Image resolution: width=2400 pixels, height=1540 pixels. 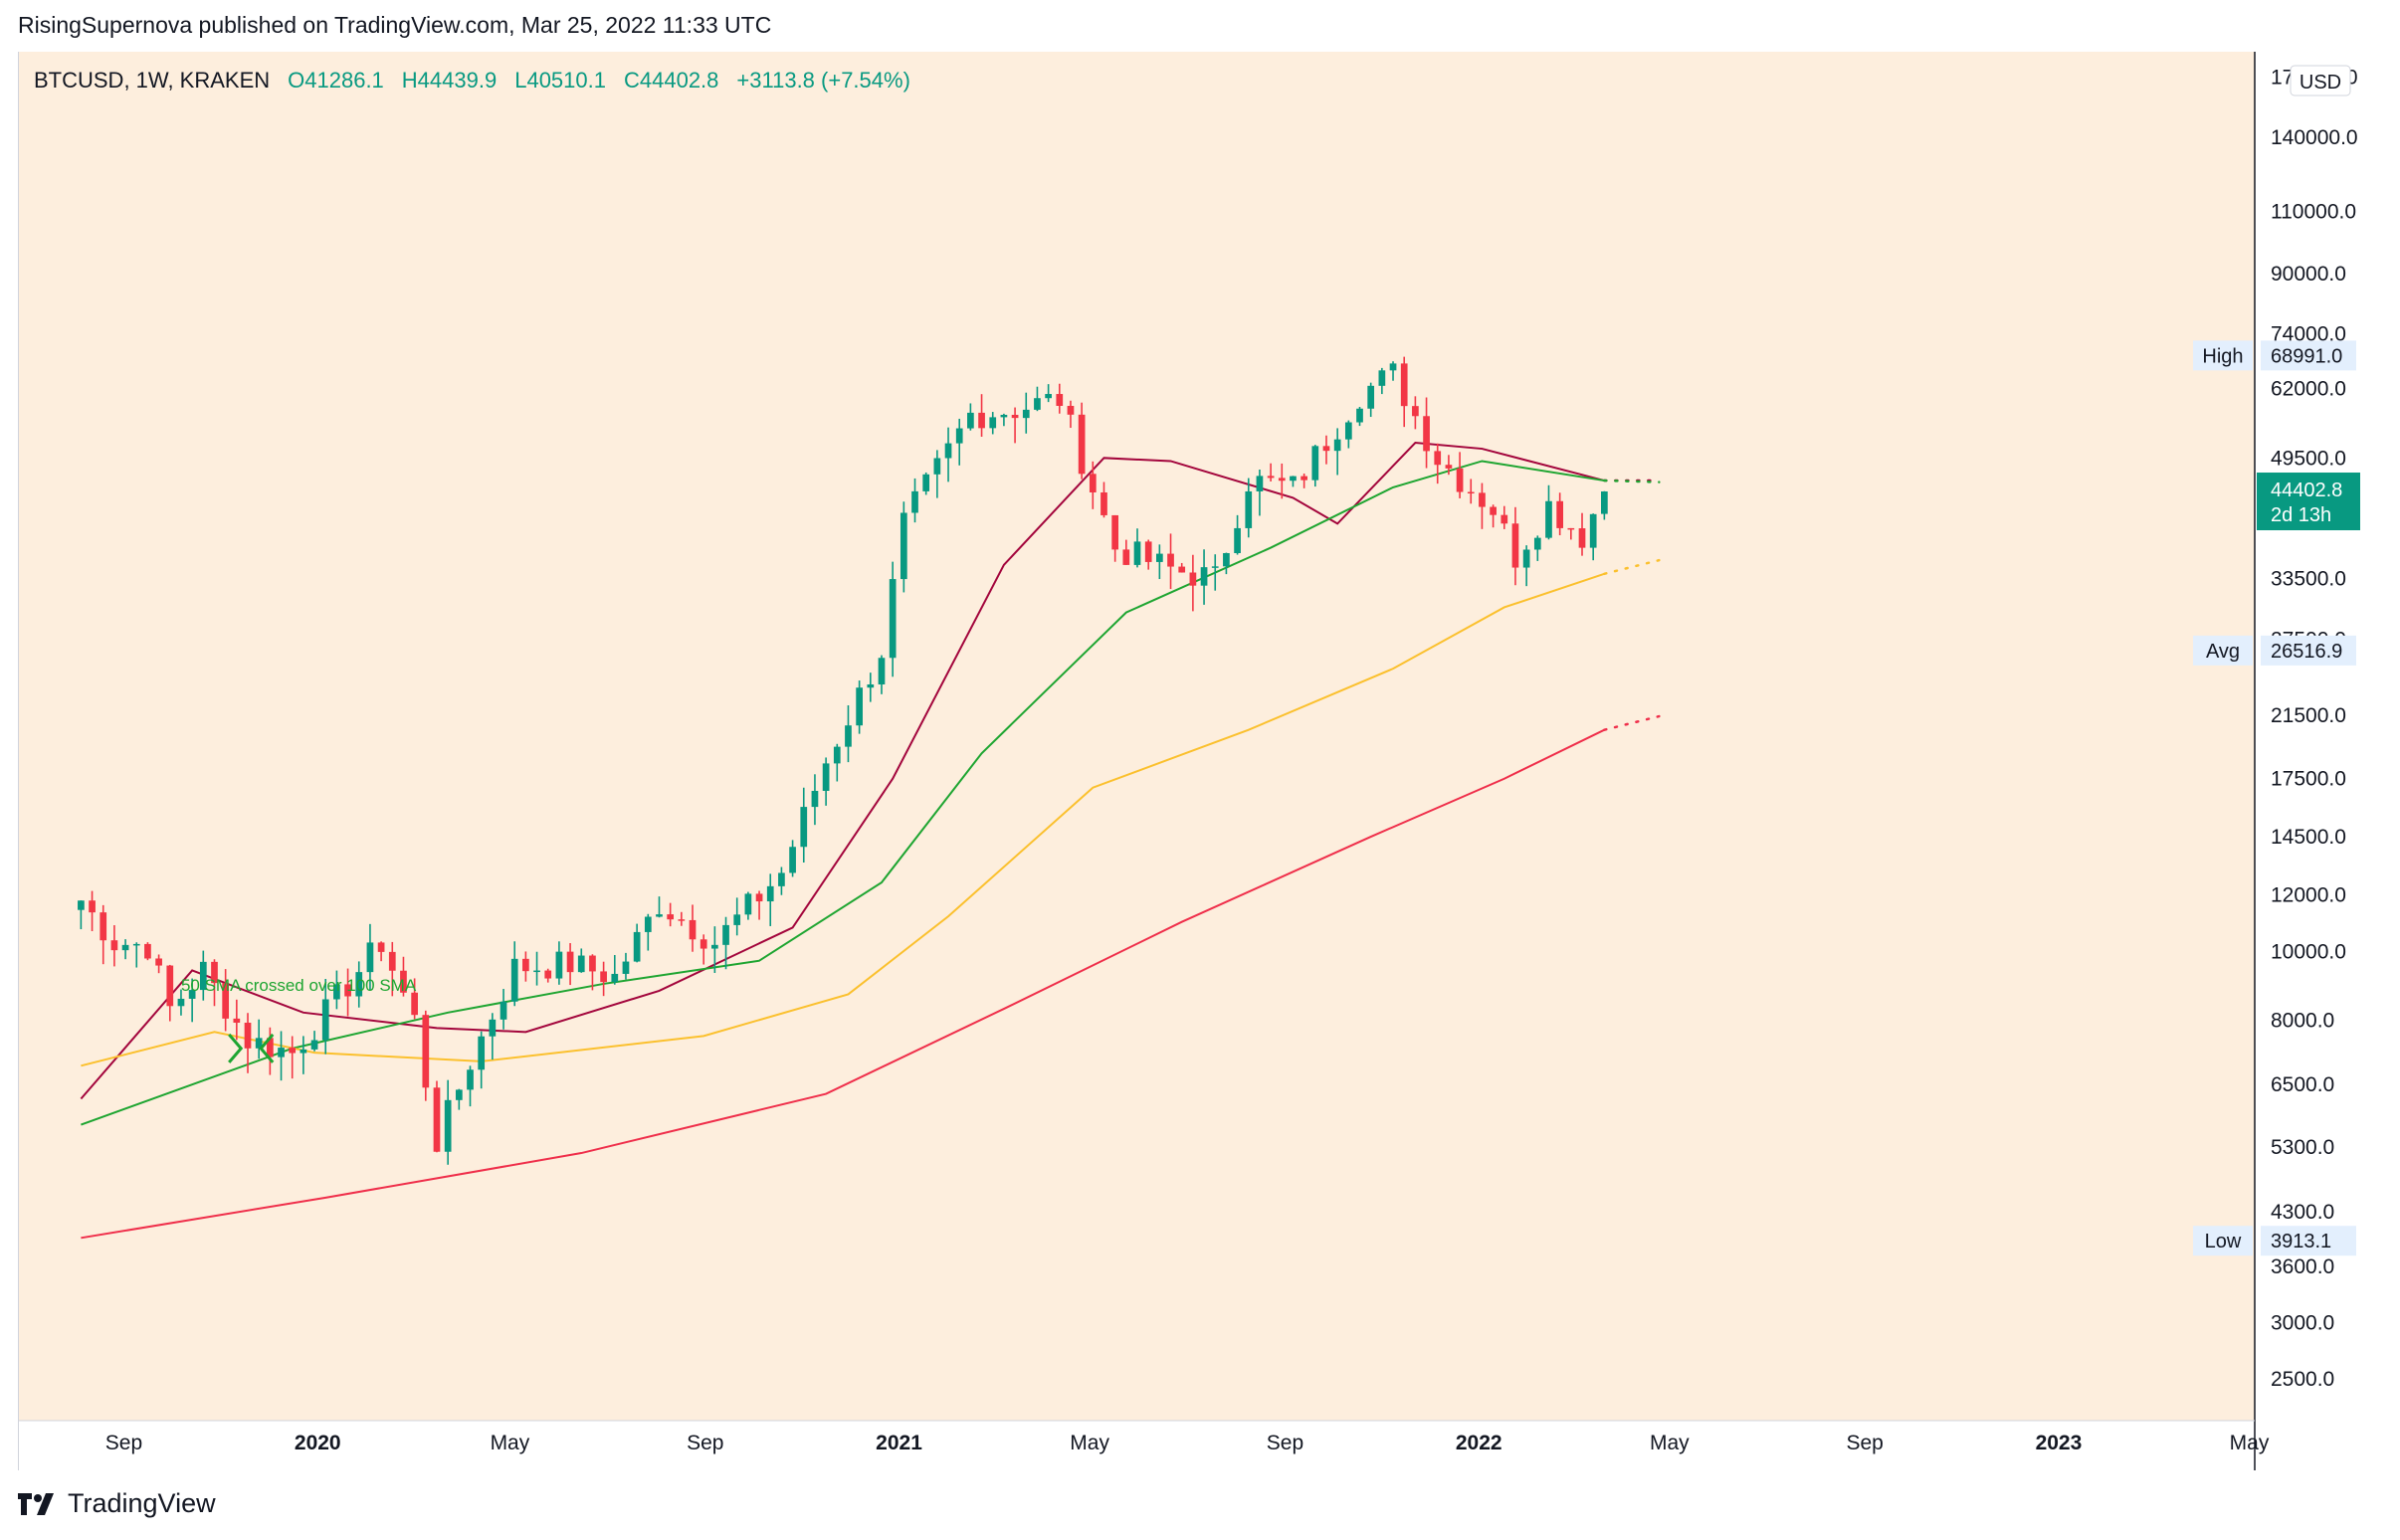 What do you see at coordinates (2308, 388) in the screenshot?
I see `price-tick-label: 62000.0` at bounding box center [2308, 388].